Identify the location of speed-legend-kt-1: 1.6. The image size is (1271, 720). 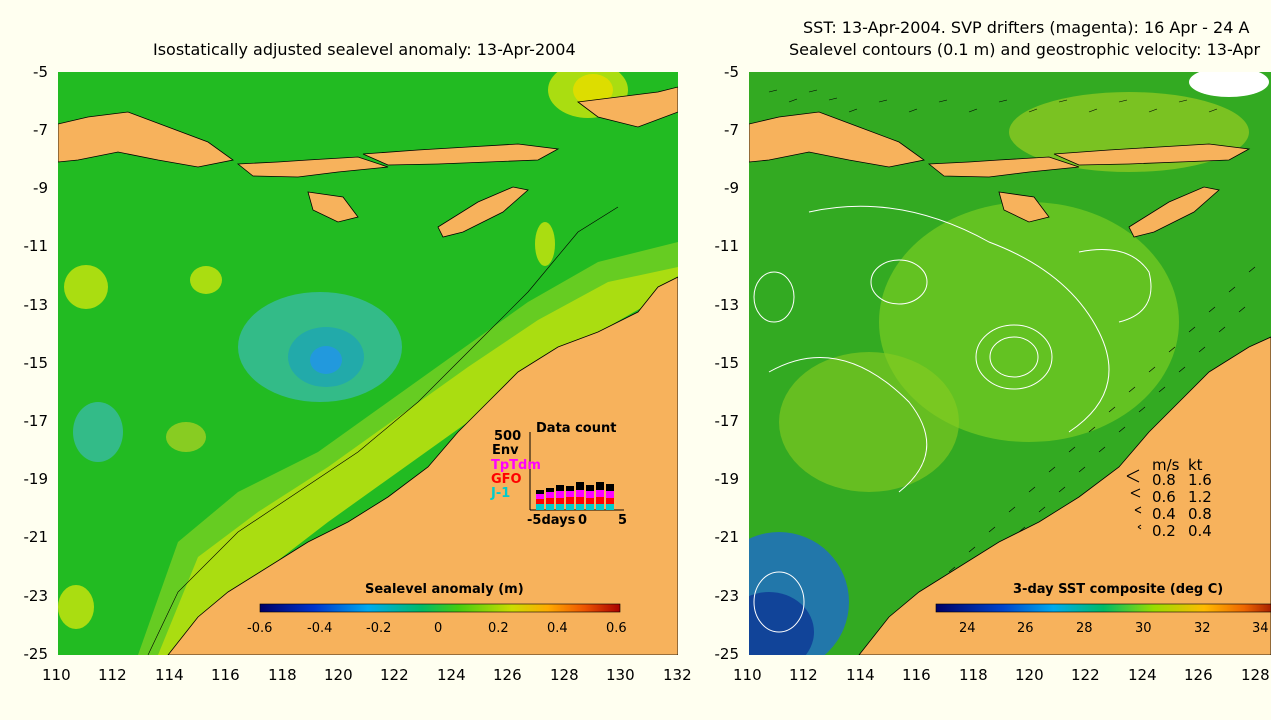
(1200, 480).